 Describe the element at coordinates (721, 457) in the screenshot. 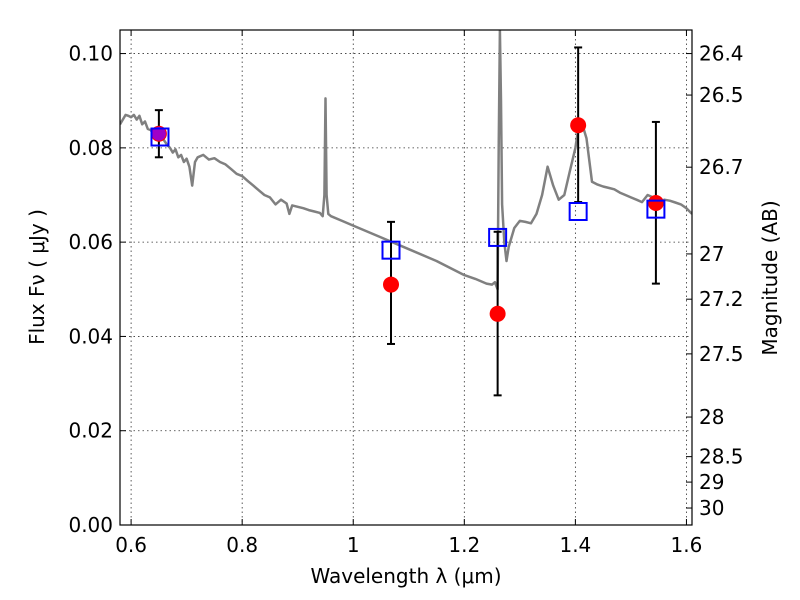

I see `y2-tick-label: 28.5` at that location.